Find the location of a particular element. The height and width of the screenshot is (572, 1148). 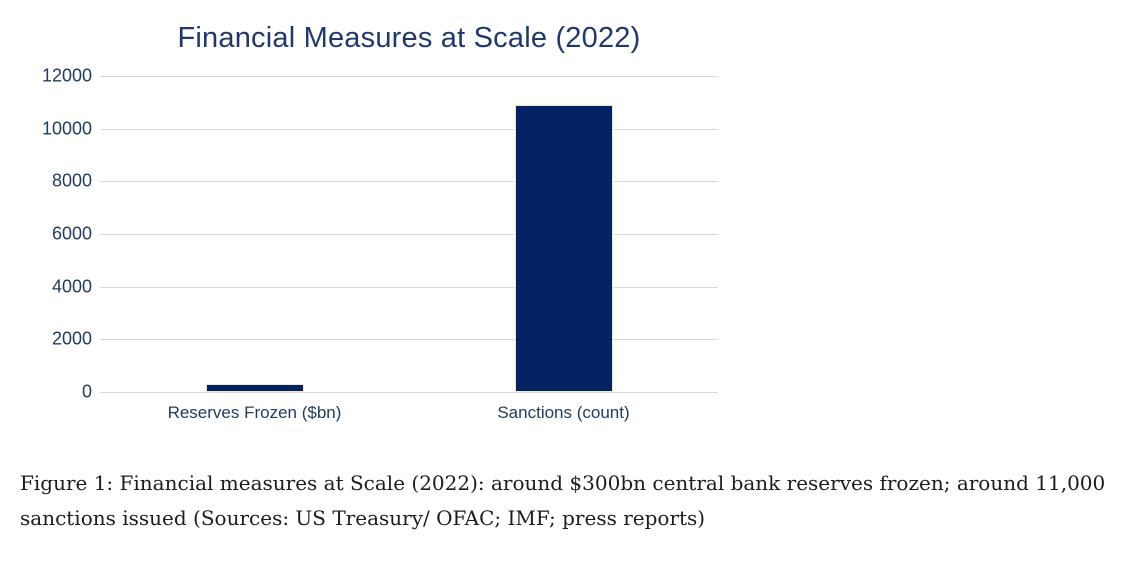

y-tick-label: 0 is located at coordinates (86, 391).